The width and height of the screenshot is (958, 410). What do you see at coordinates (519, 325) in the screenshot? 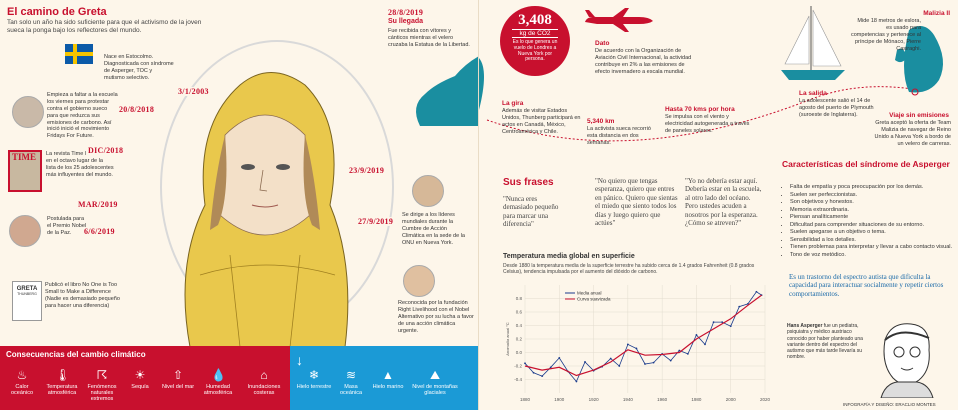
I see `y-tick-label: 0.4` at bounding box center [519, 325].